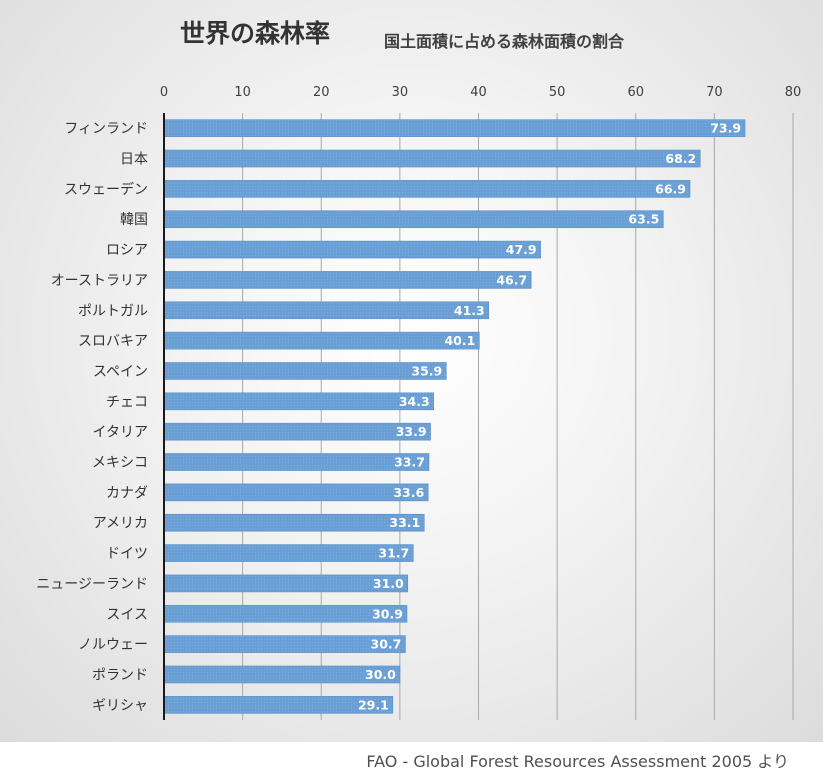  I want to click on chart-title: 世界の森林率, so click(255, 33).